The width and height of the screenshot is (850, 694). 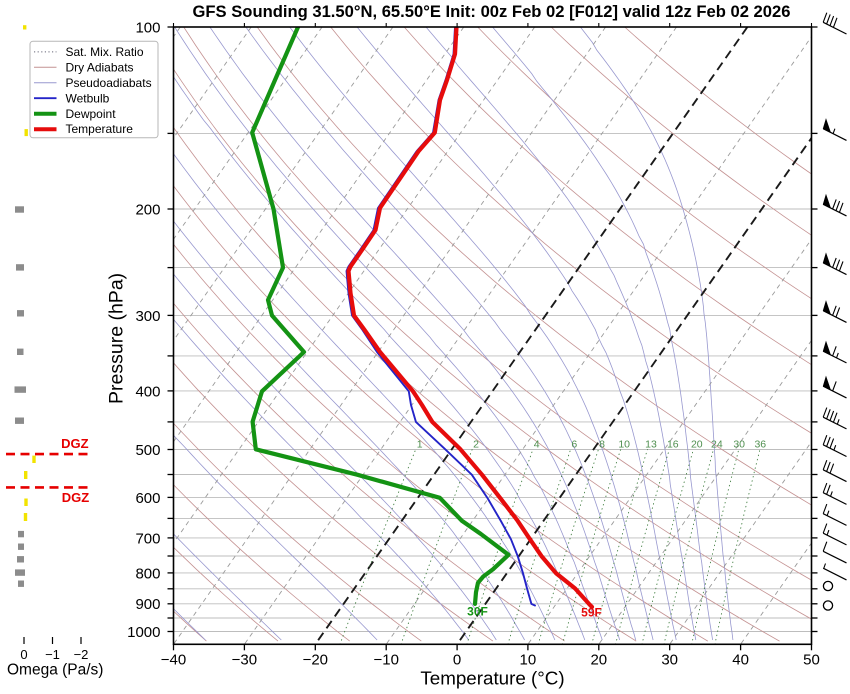 What do you see at coordinates (591, 613) in the screenshot?
I see `svg-text: 59F` at bounding box center [591, 613].